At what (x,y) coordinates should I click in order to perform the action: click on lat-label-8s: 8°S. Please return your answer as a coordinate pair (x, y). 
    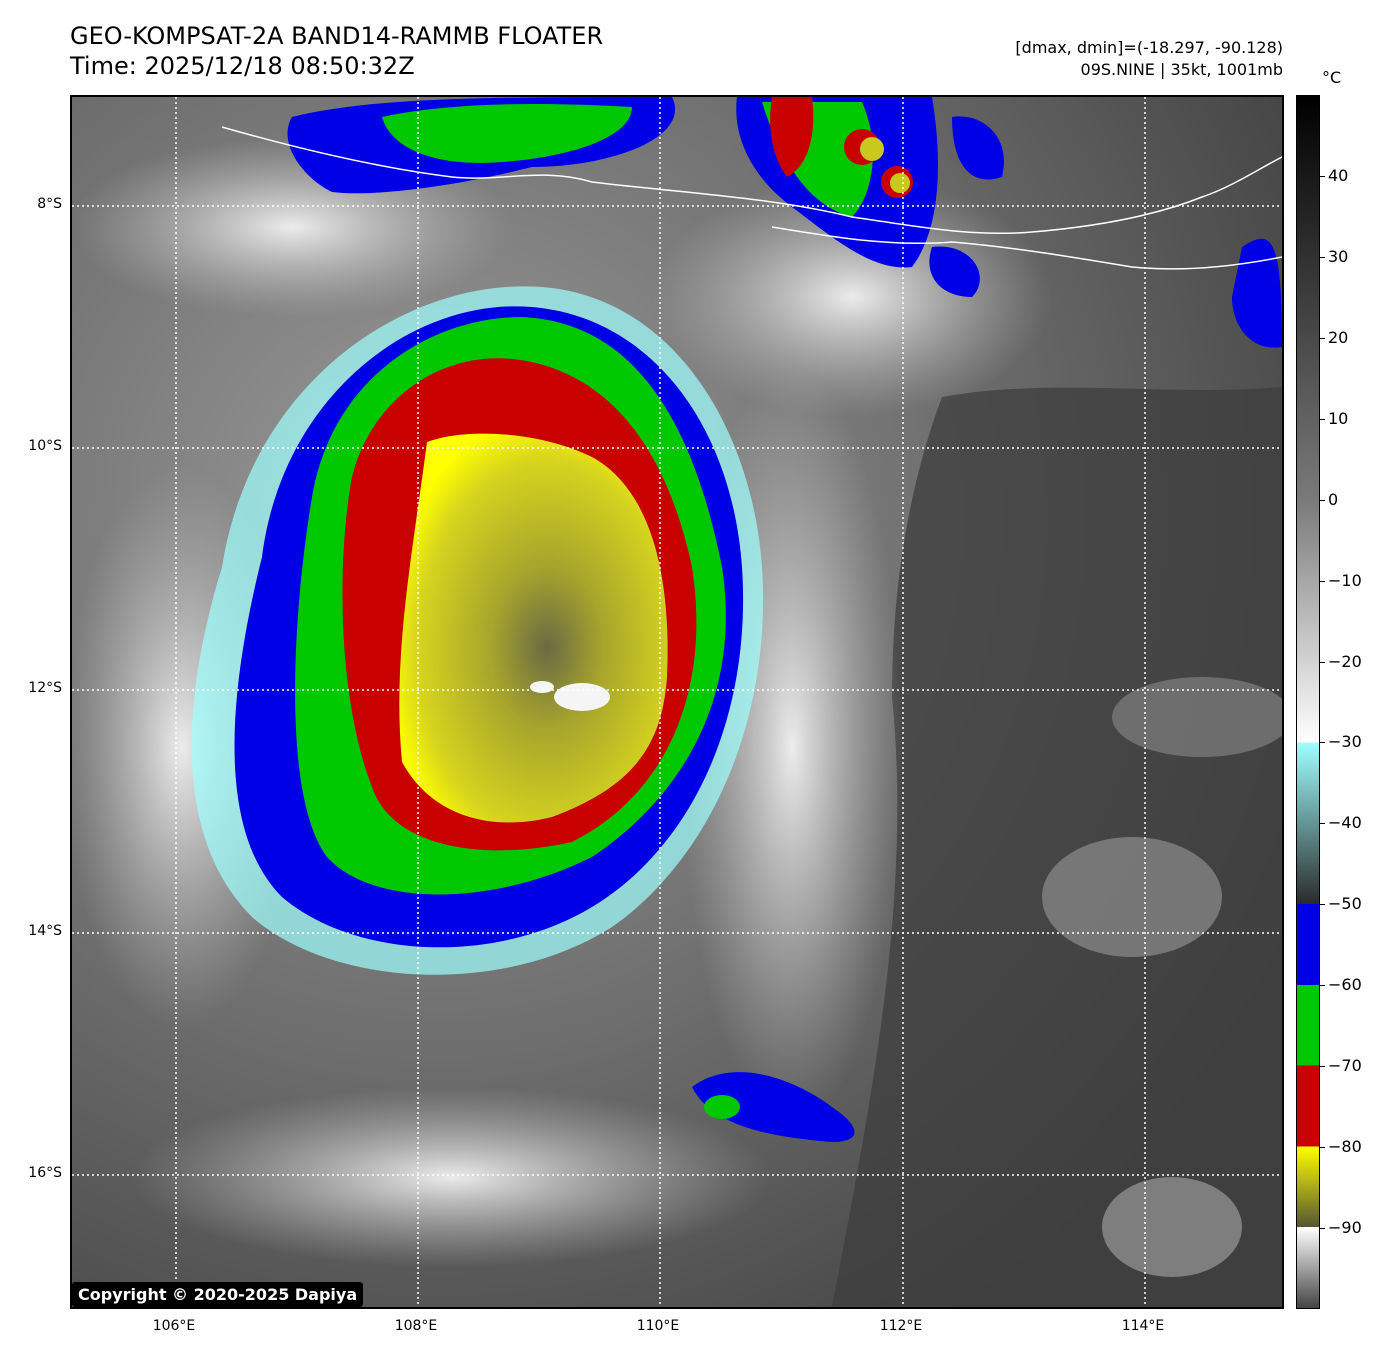
    Looking at the image, I should click on (49, 204).